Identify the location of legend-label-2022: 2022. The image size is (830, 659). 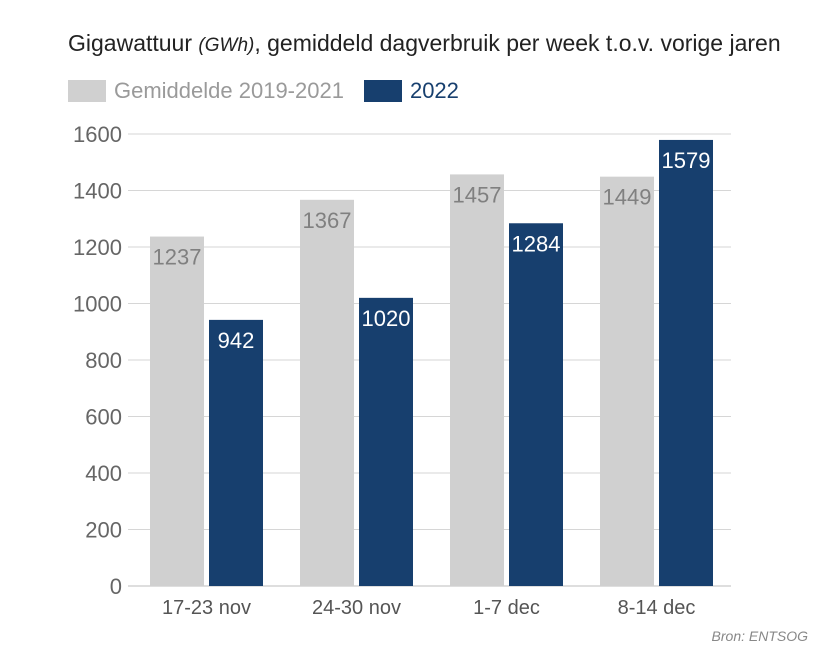
(434, 90).